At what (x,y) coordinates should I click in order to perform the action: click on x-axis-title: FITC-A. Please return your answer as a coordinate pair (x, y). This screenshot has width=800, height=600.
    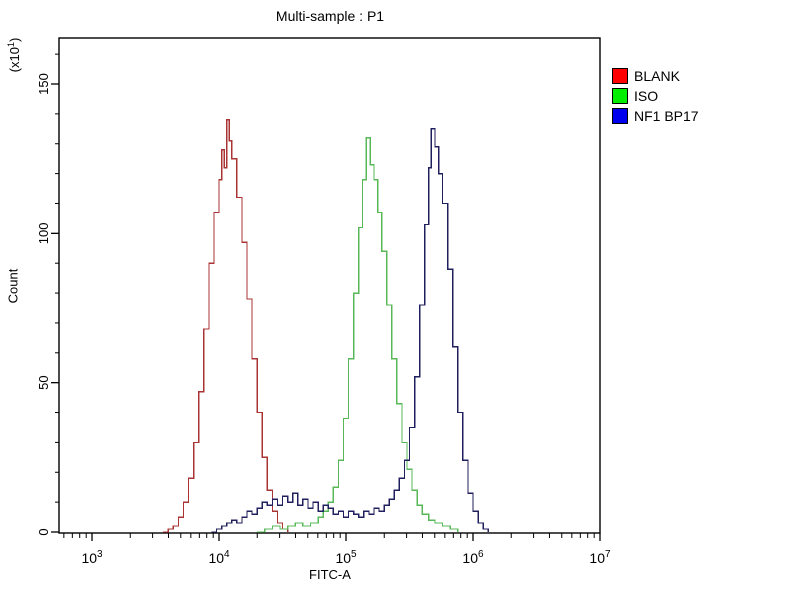
    Looking at the image, I should click on (330, 574).